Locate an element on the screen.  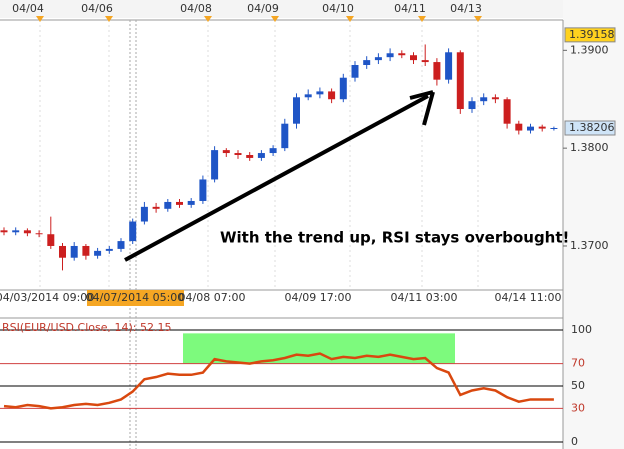
x-tick-label: 04/11 03:00 is located at coordinates (424, 297).